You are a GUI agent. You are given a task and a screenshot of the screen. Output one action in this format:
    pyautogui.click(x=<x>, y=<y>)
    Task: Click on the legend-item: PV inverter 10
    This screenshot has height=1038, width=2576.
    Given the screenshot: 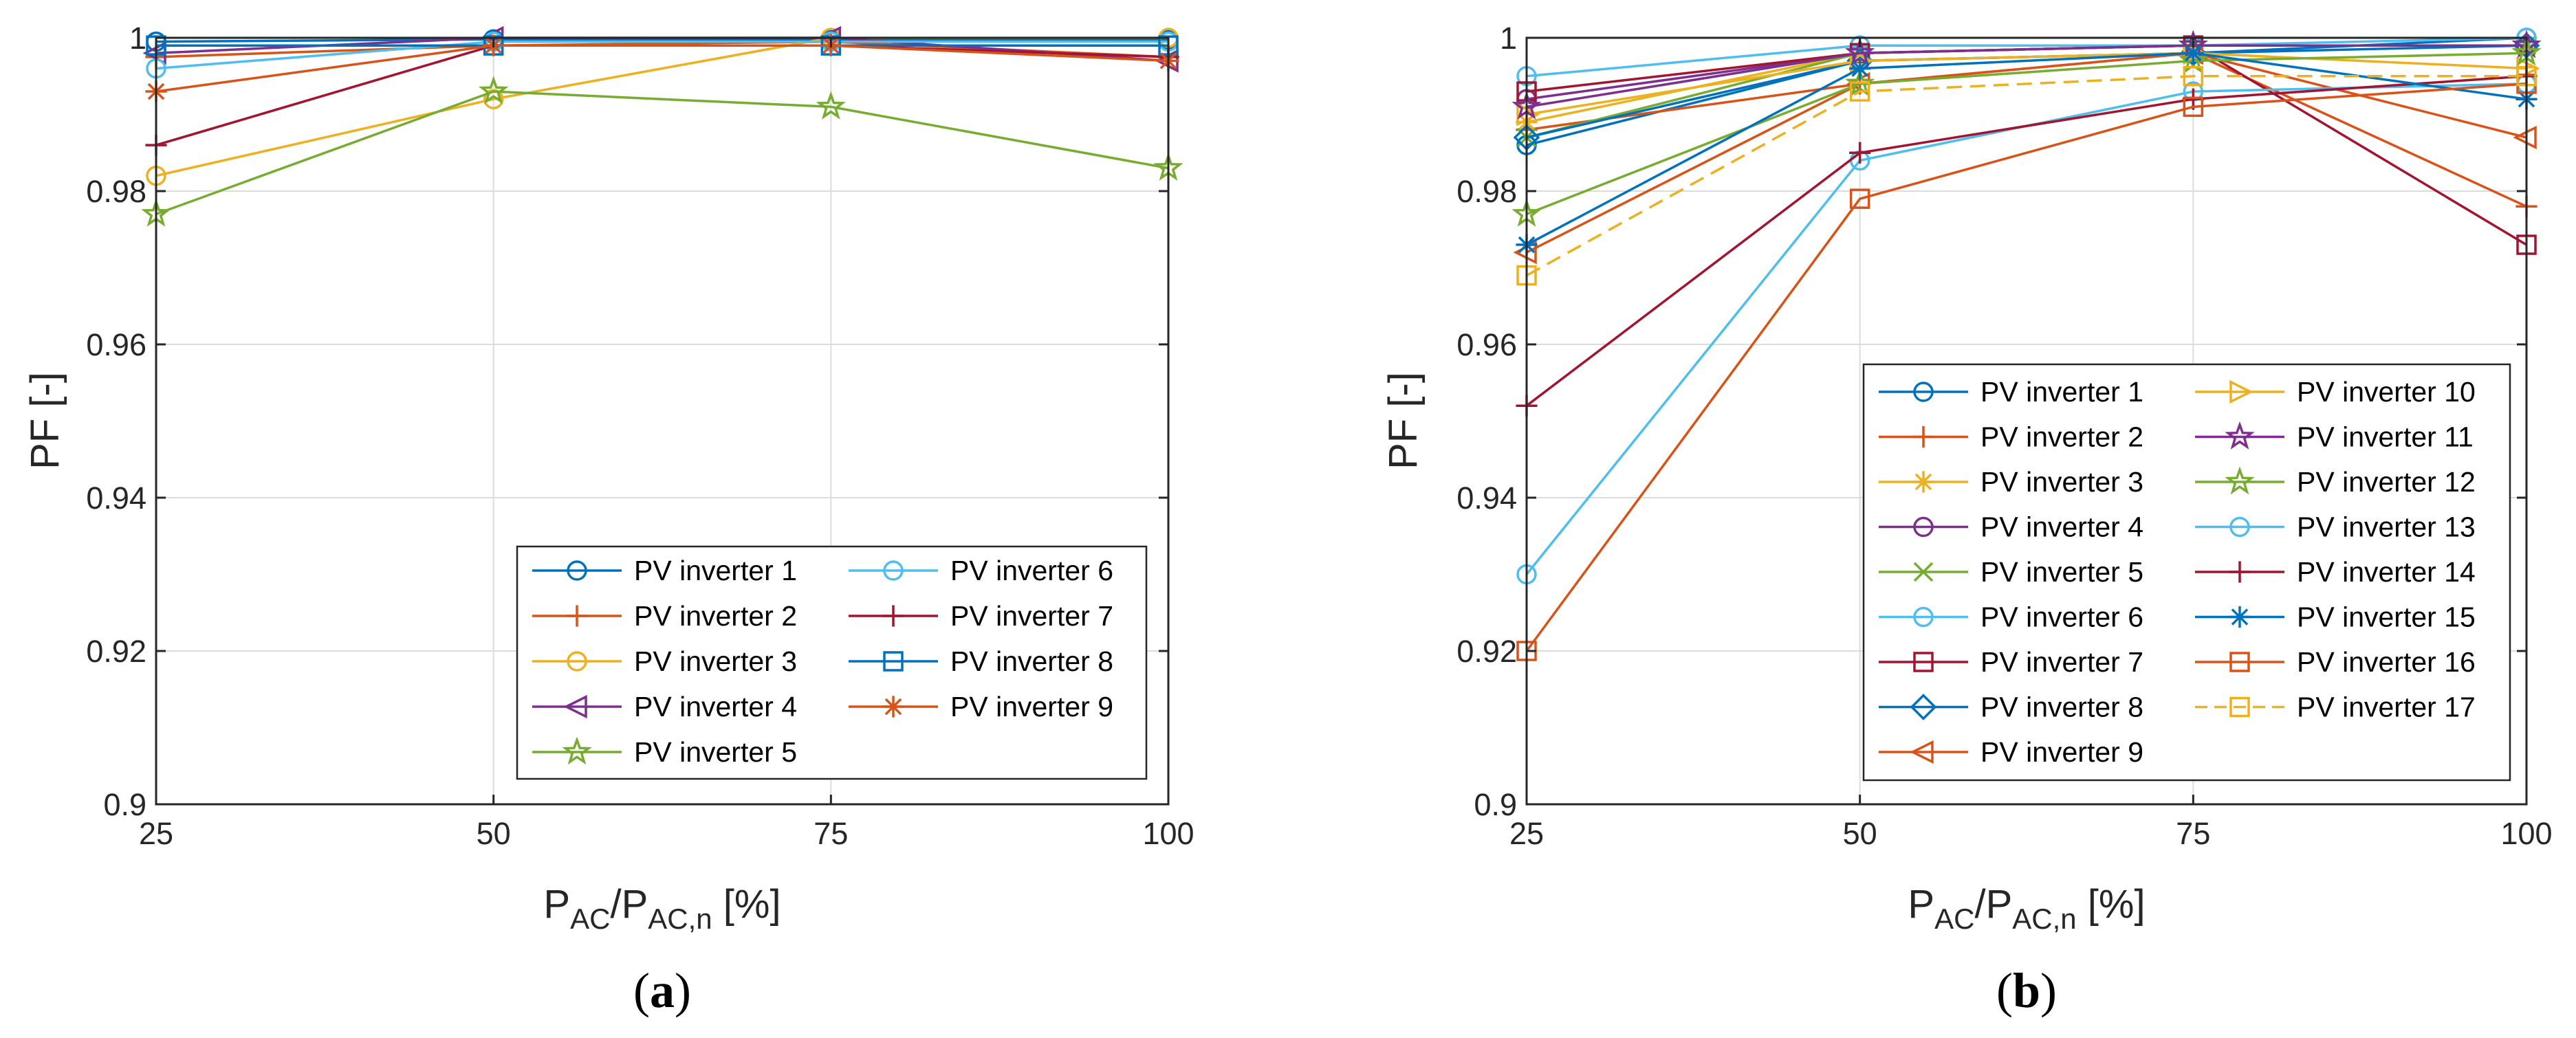 What is the action you would take?
    pyautogui.click(x=2335, y=392)
    